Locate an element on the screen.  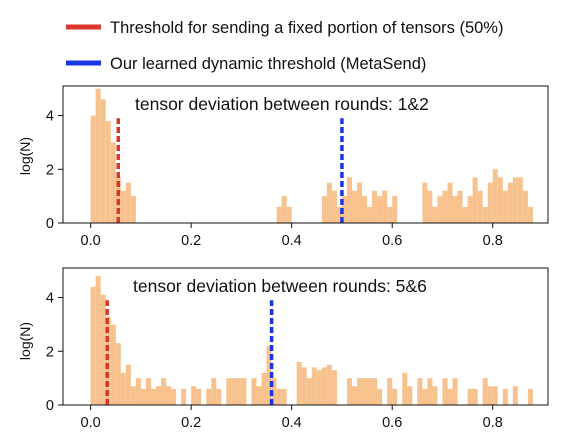
legend-label-learned-threshold: Our learned dynamic threshold (MetaSend) is located at coordinates (268, 64).